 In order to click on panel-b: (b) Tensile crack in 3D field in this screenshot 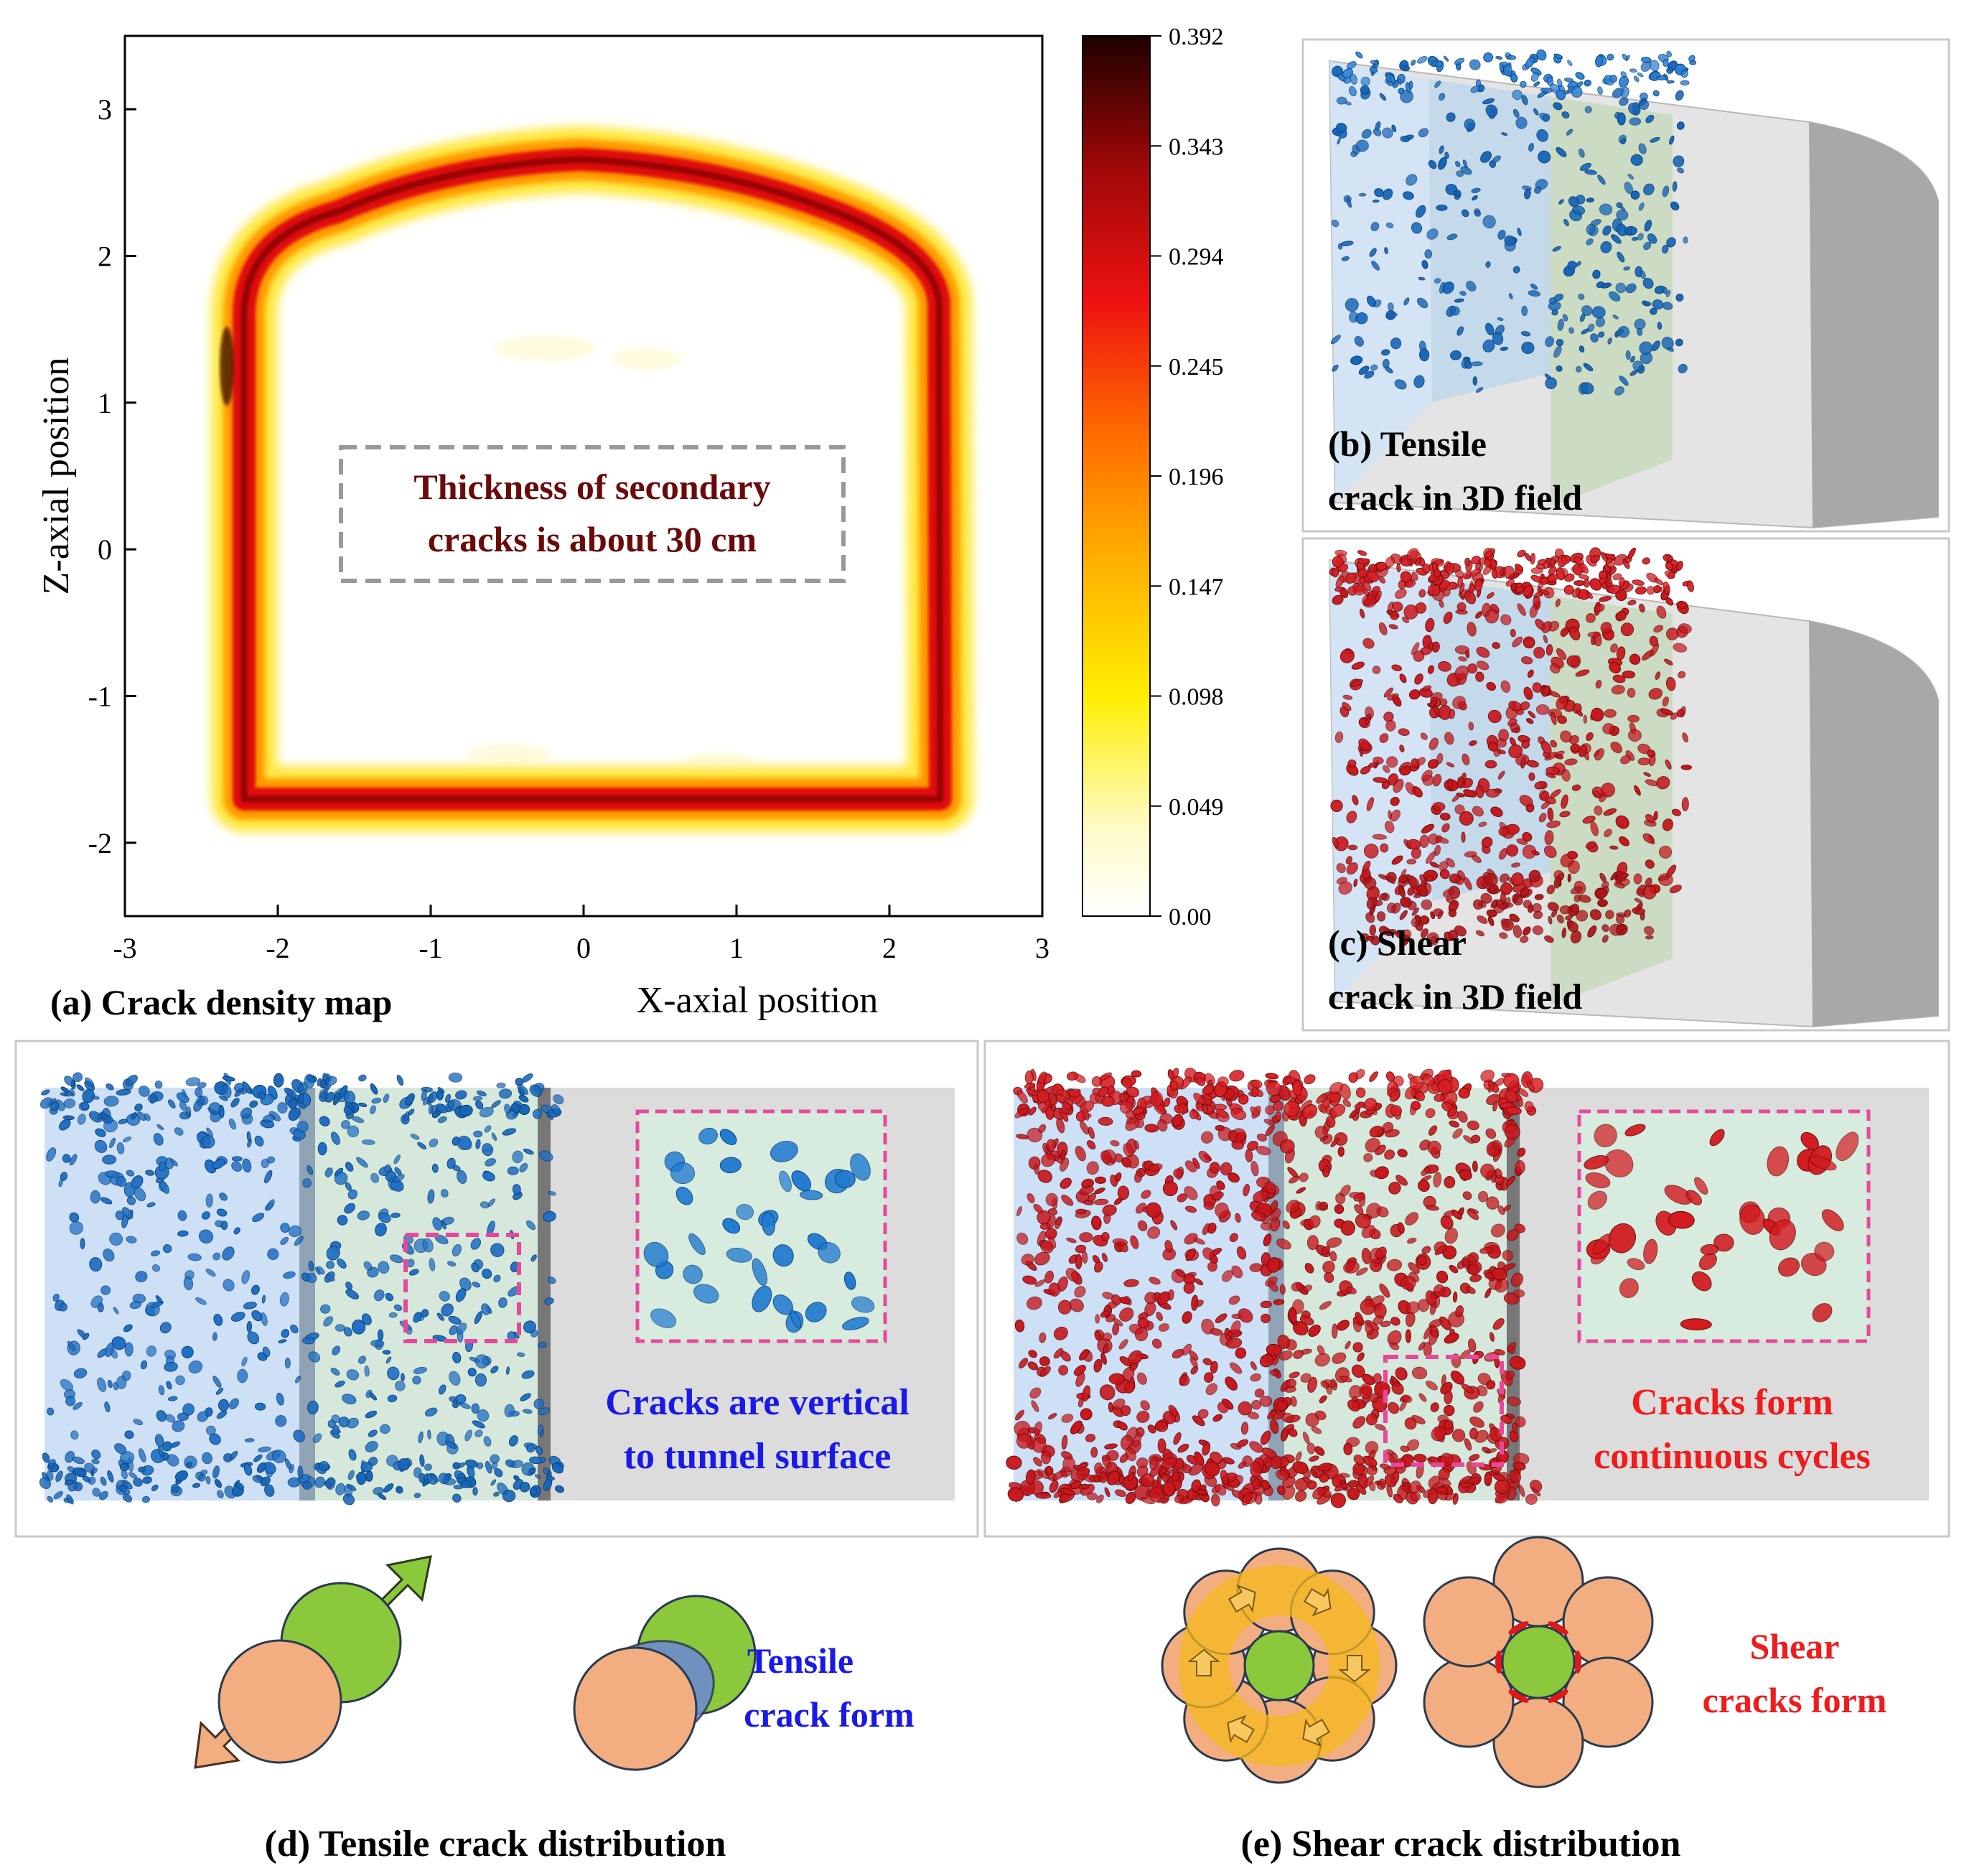, I will do `click(1625, 285)`.